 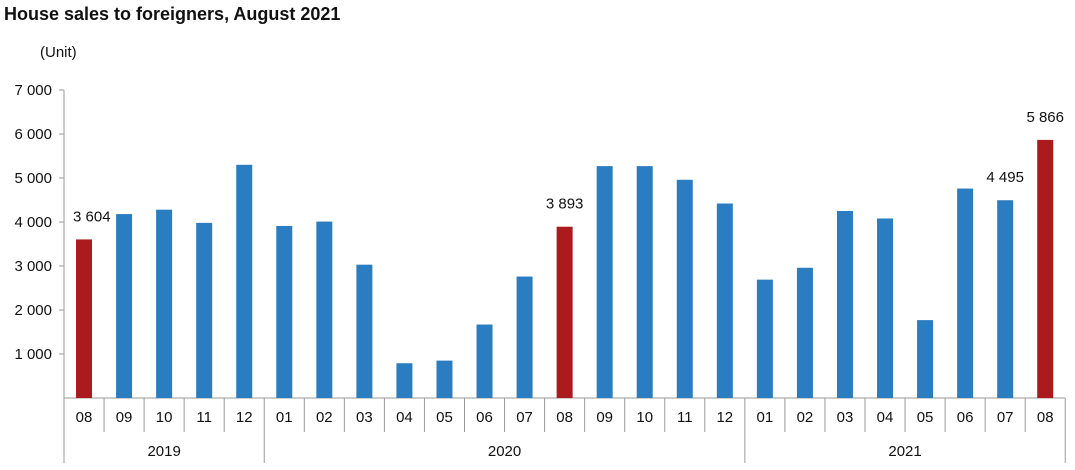 I want to click on y-tick-label: 3 000, so click(x=33, y=266).